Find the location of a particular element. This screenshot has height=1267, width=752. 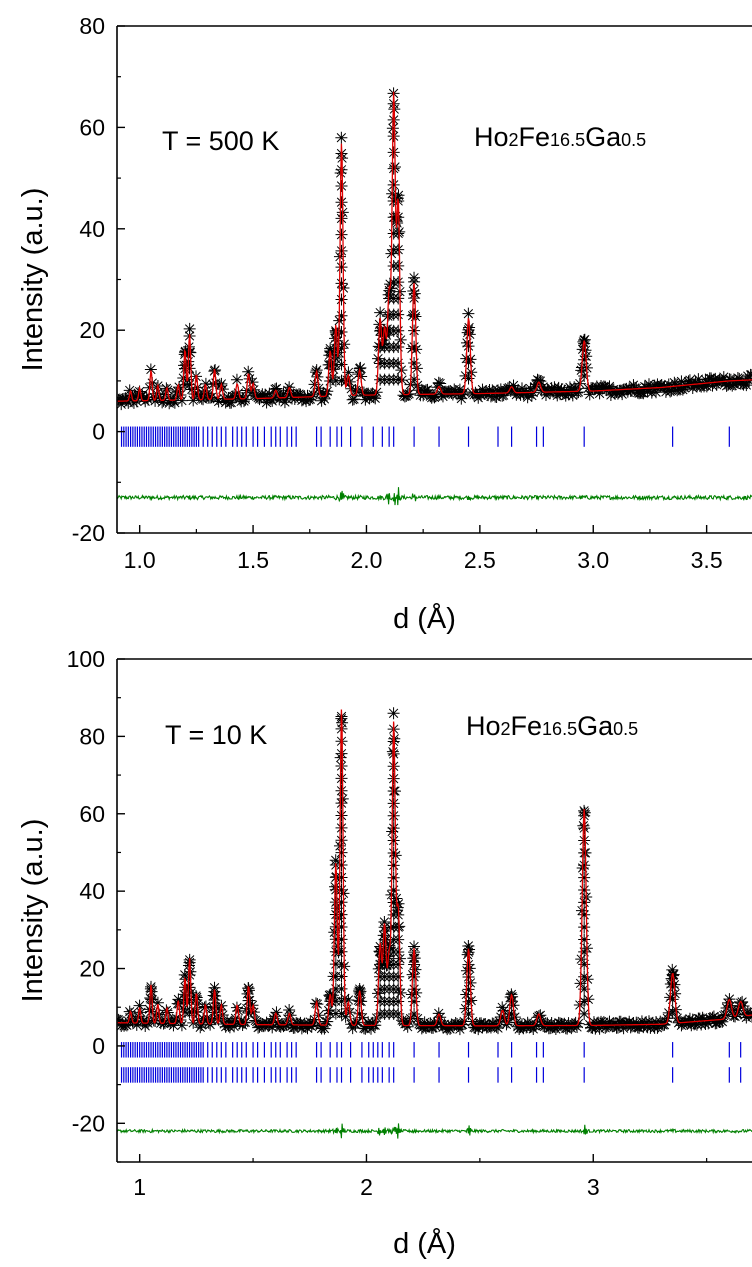

temperature-label: T = 500 K is located at coordinates (220, 141).